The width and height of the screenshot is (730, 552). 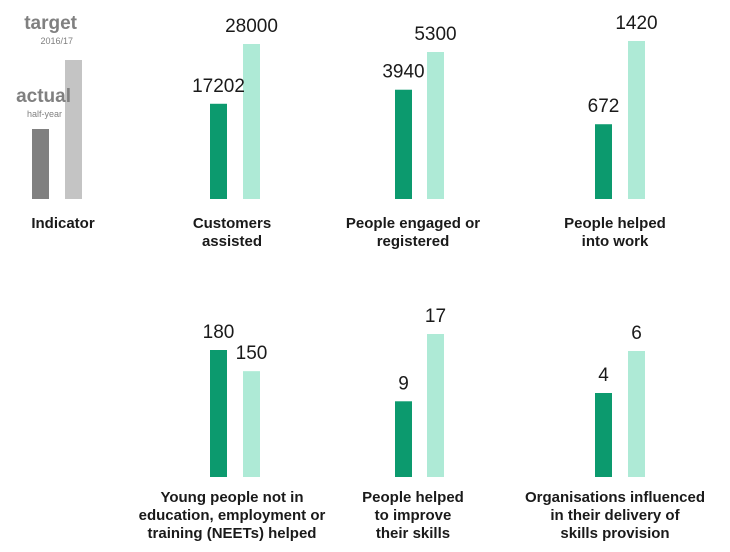 What do you see at coordinates (218, 86) in the screenshot?
I see `actual-value-label: 17202` at bounding box center [218, 86].